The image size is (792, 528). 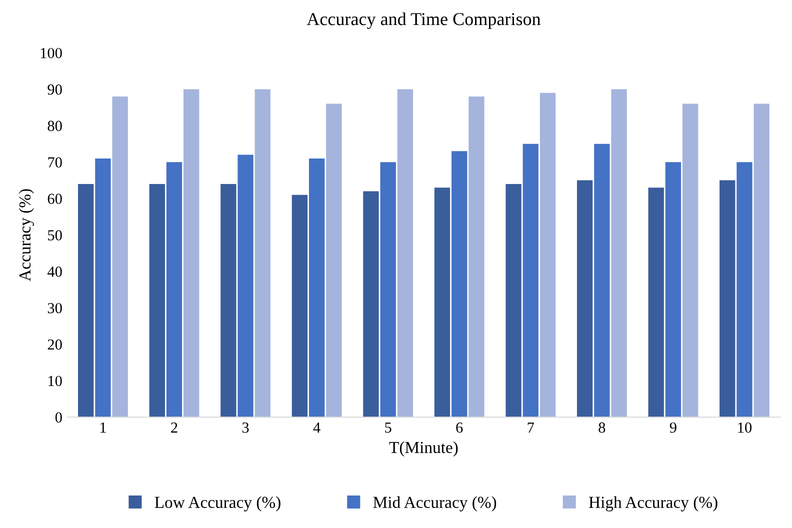 What do you see at coordinates (51, 53) in the screenshot?
I see `y-tick-label: 100` at bounding box center [51, 53].